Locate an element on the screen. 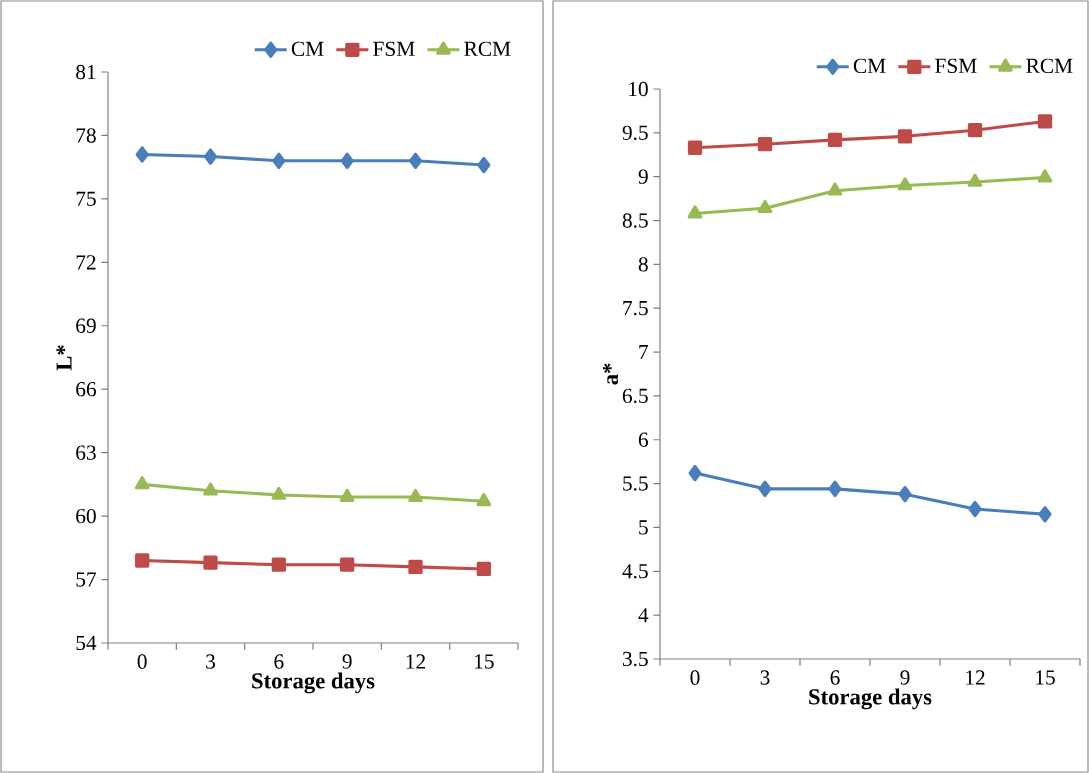 The width and height of the screenshot is (1089, 773). y-axis-title: L* is located at coordinates (64, 358).